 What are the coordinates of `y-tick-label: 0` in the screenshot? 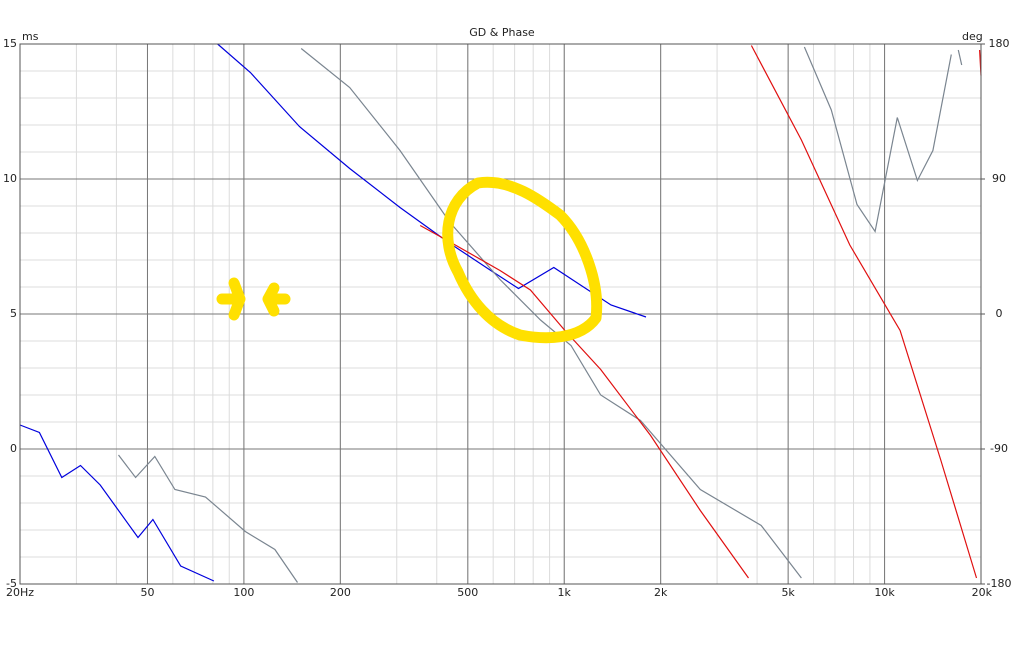 It's located at (13, 448).